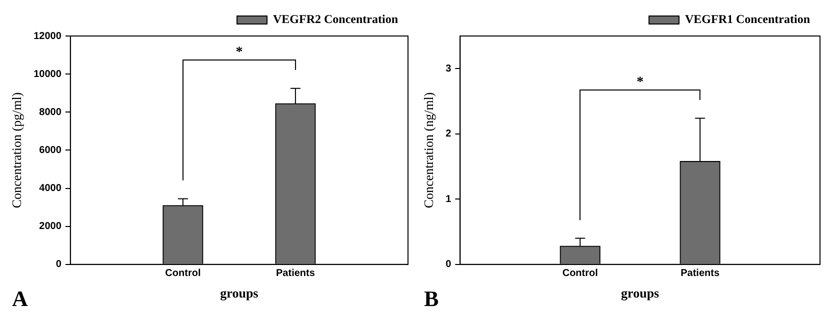  I want to click on y-tick-label: 12000, so click(48, 36).